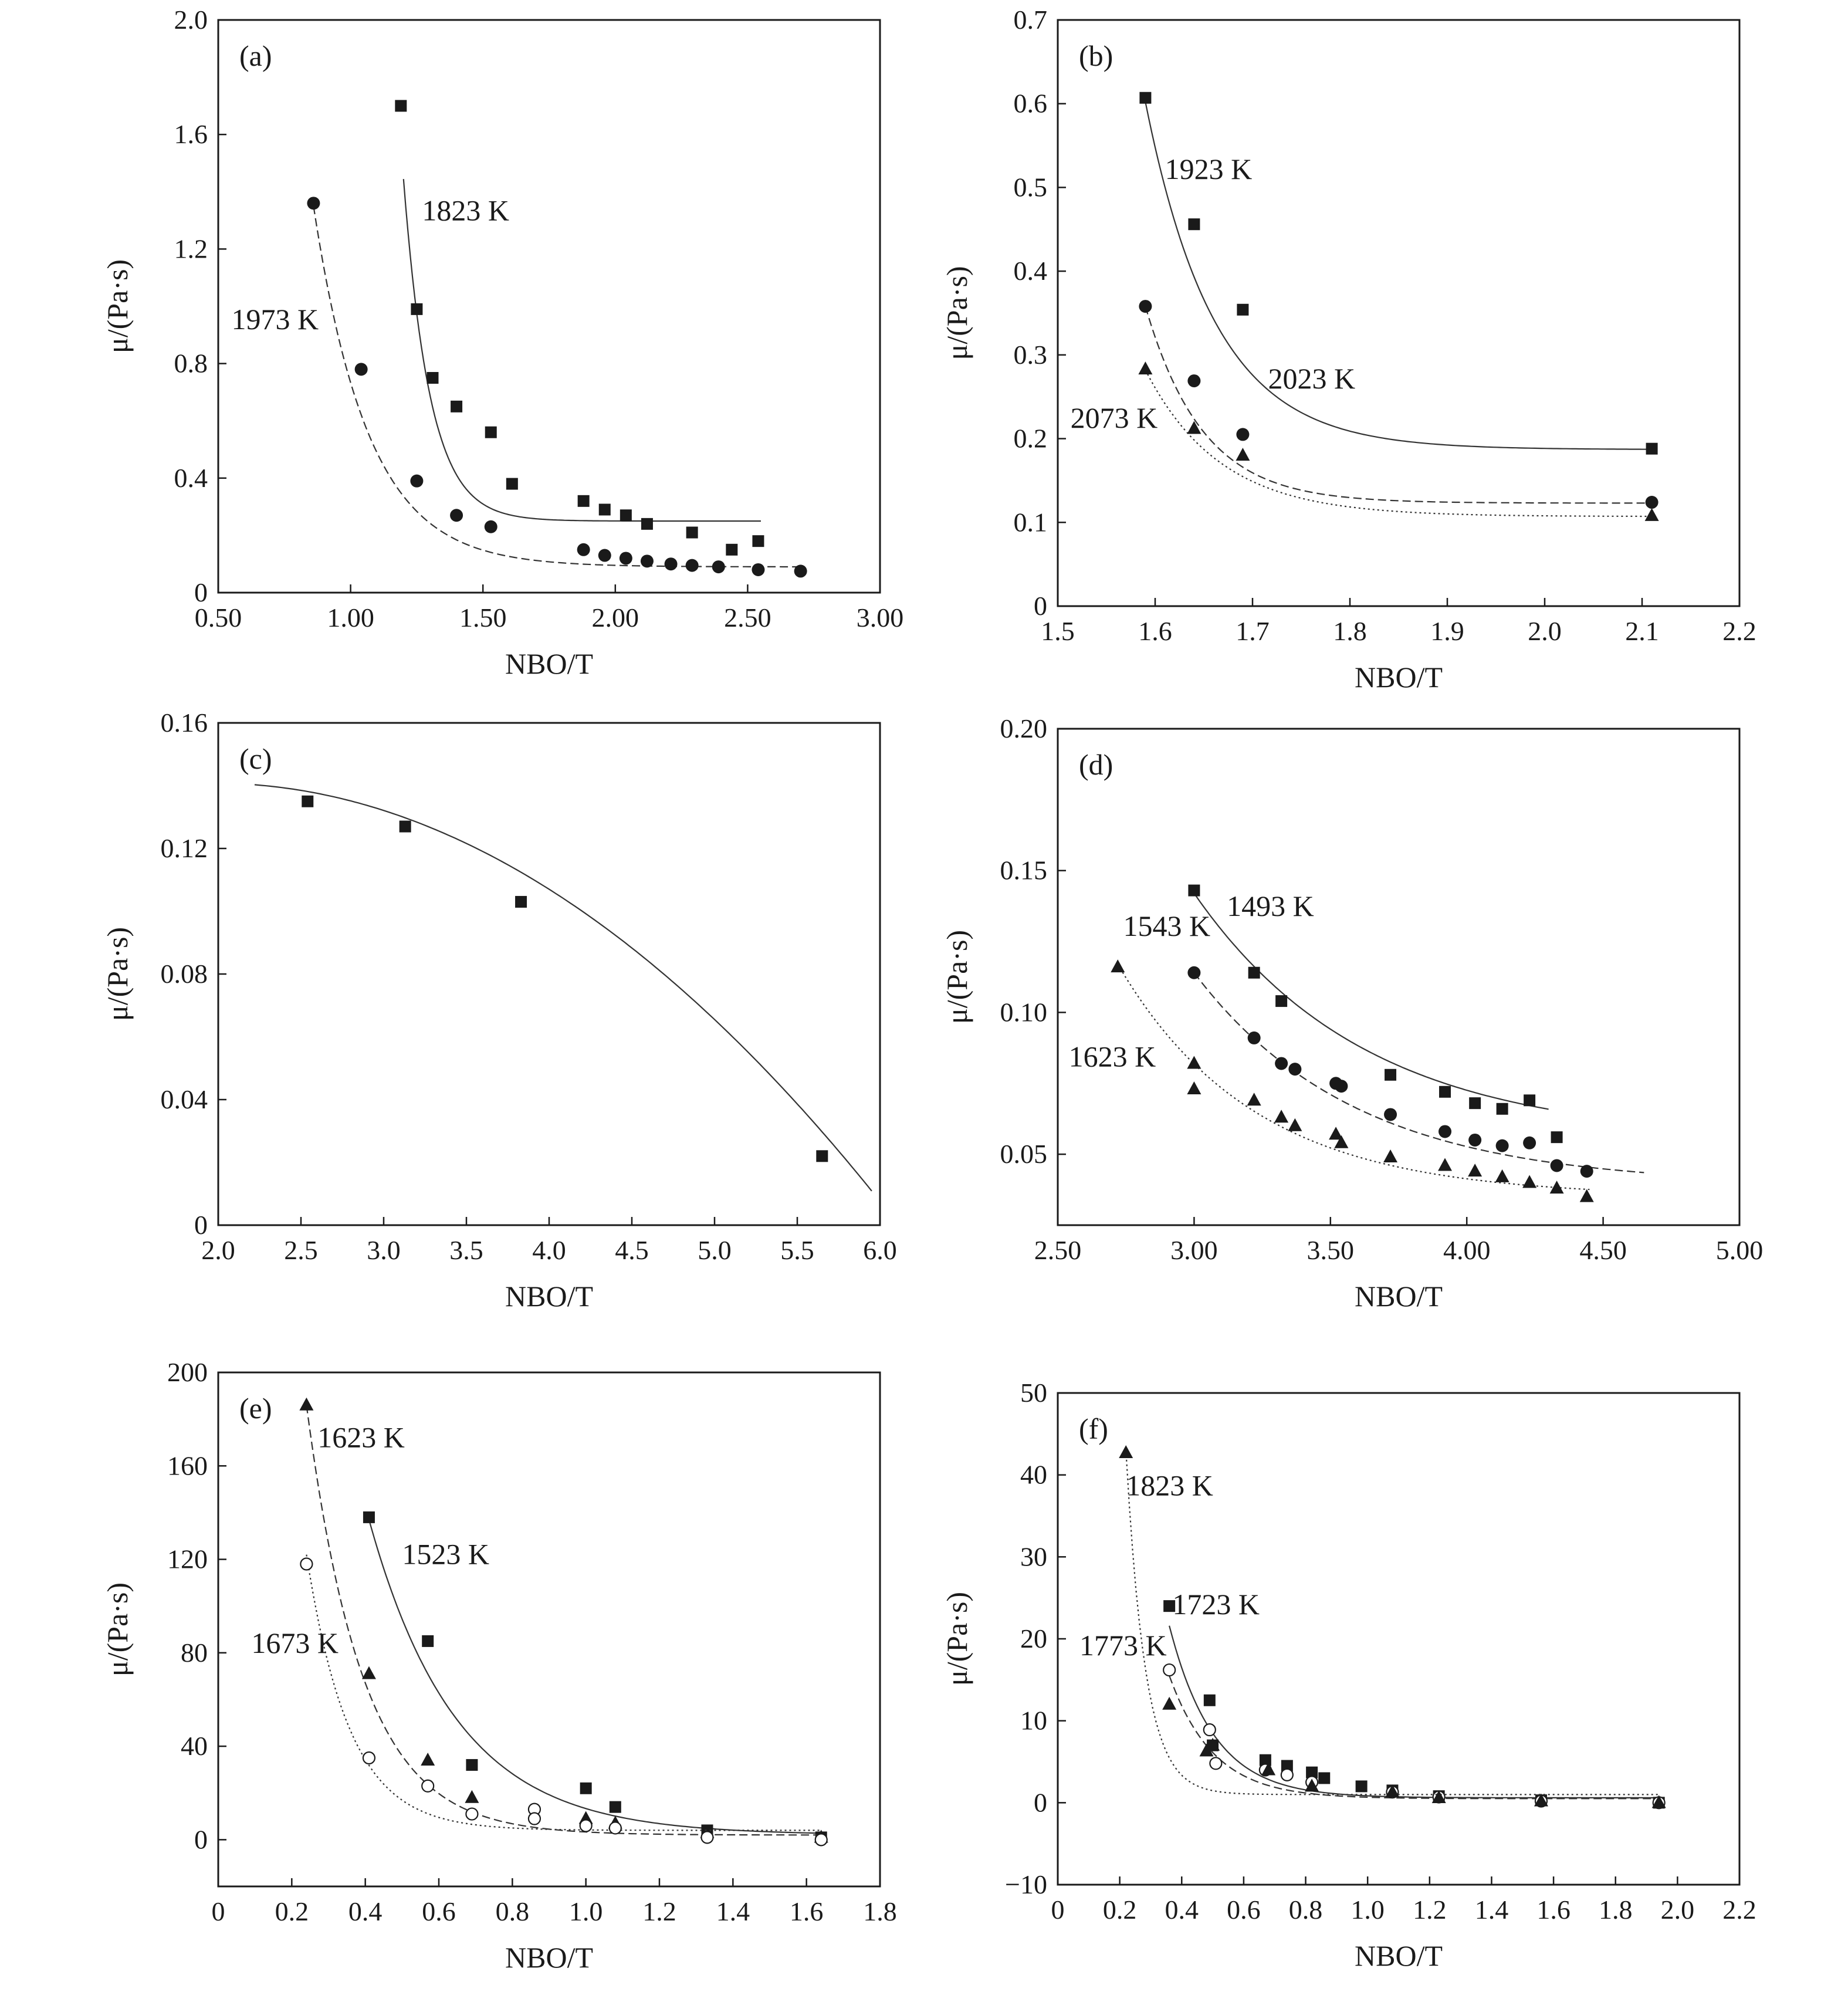 The image size is (1848, 2012). What do you see at coordinates (301, 1250) in the screenshot?
I see `x-tick-label: 2.5` at bounding box center [301, 1250].